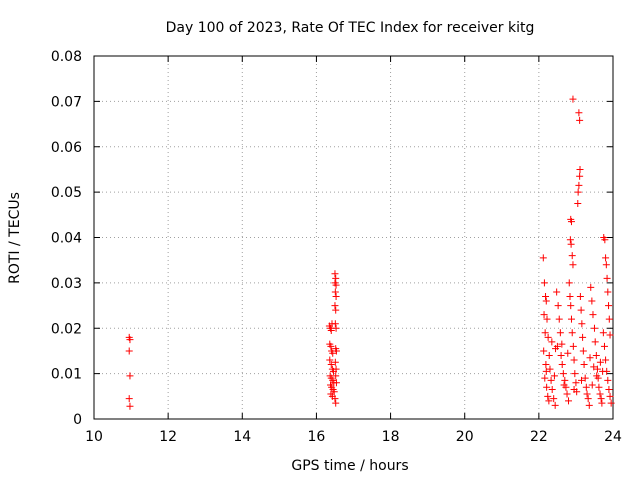 Image resolution: width=640 pixels, height=480 pixels. What do you see at coordinates (66, 57) in the screenshot?
I see `y-tick-label: 0.08` at bounding box center [66, 57].